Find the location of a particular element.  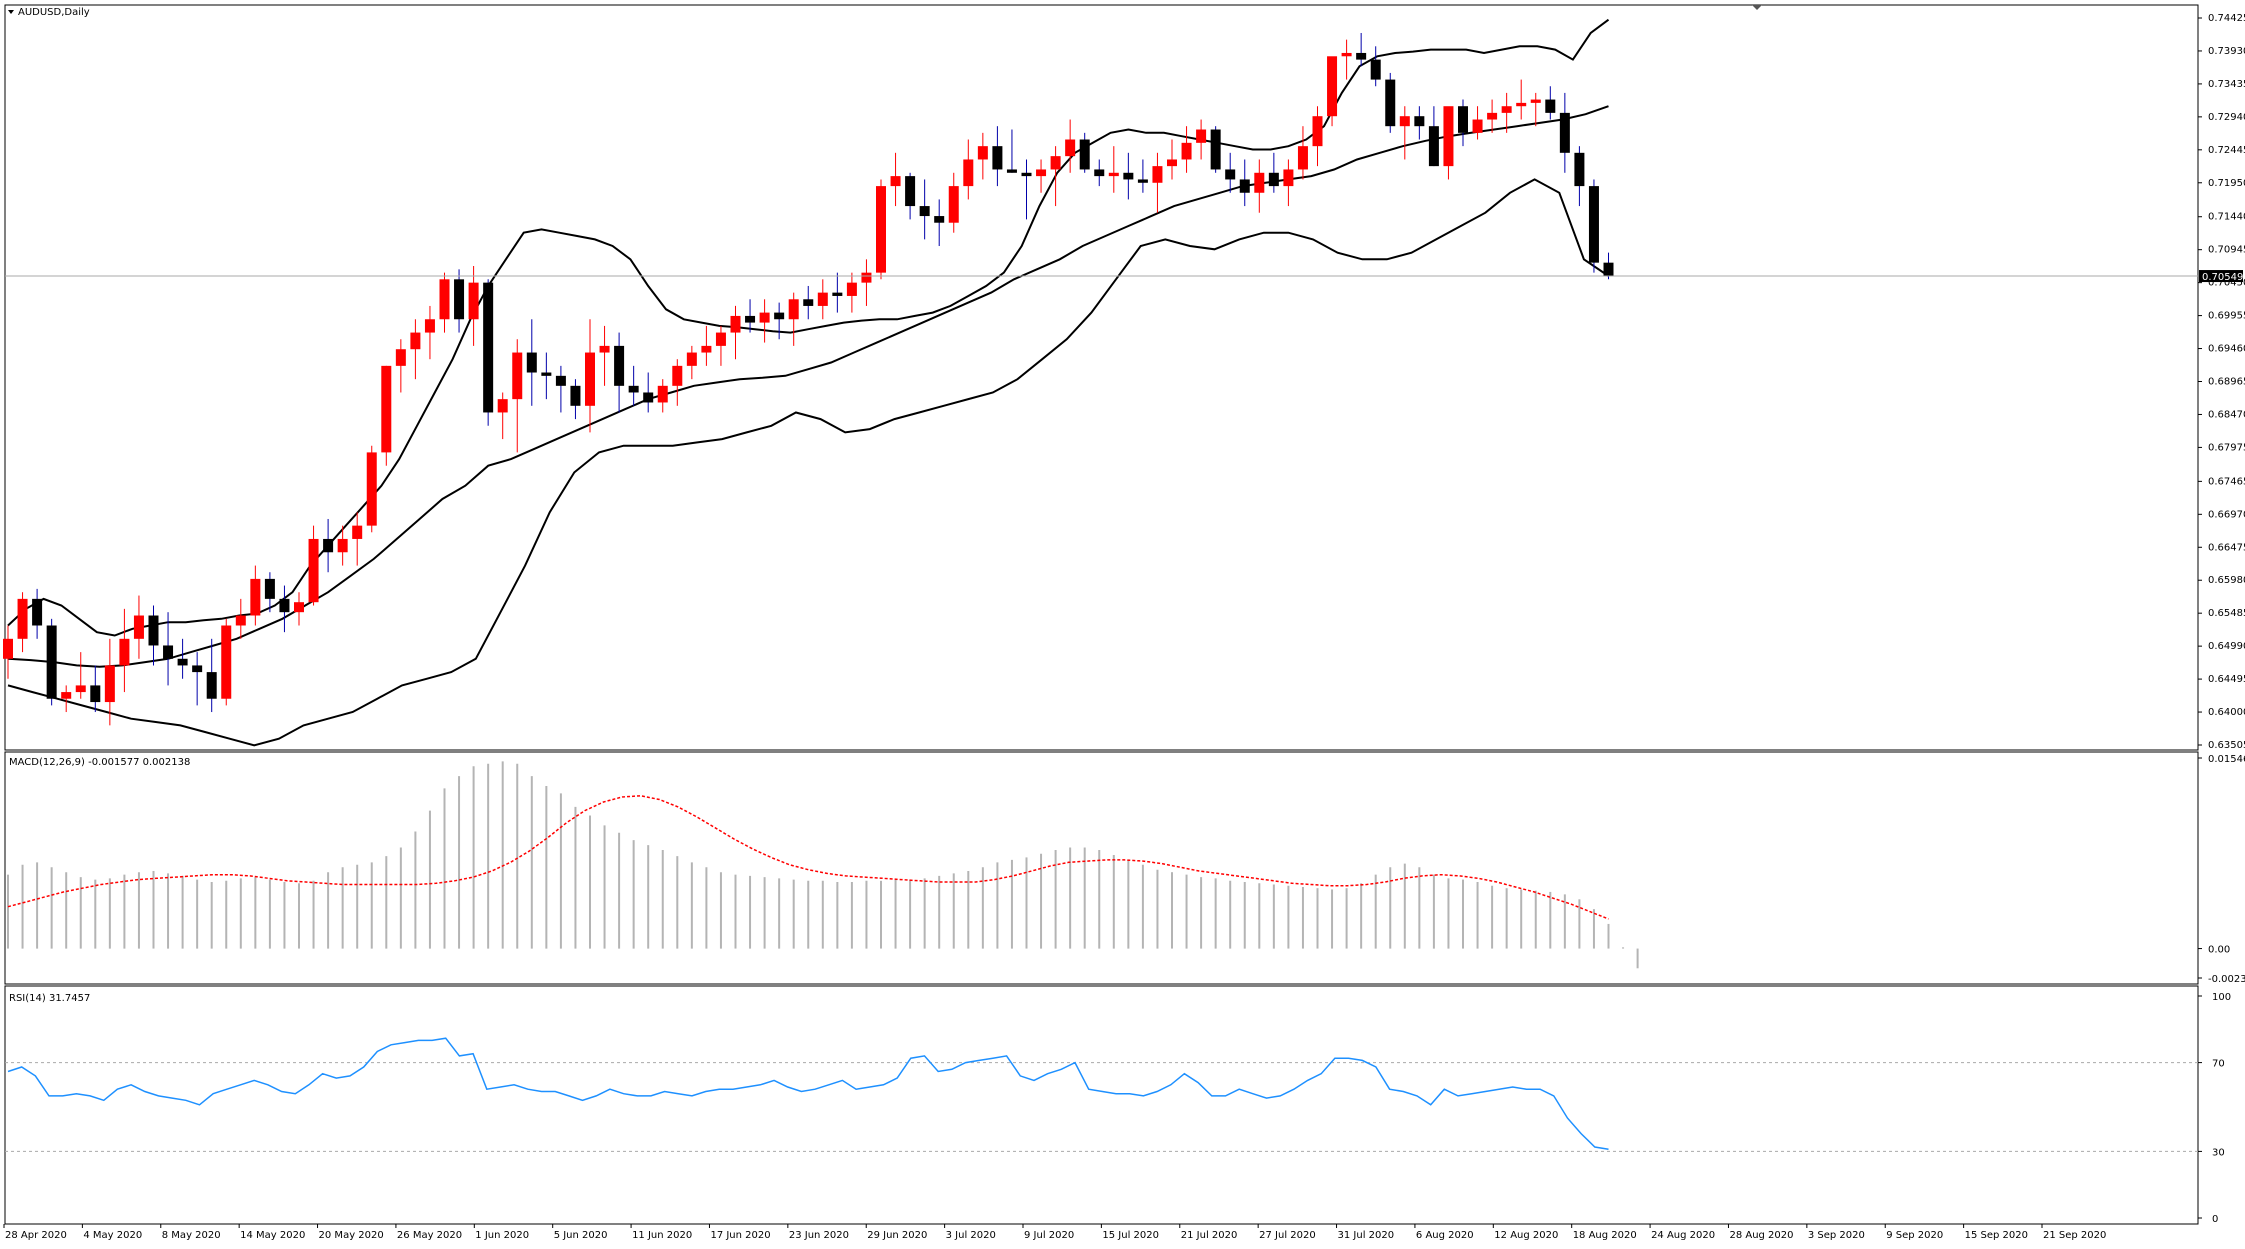

y-tick-label: 0.70945 is located at coordinates (2226, 250).